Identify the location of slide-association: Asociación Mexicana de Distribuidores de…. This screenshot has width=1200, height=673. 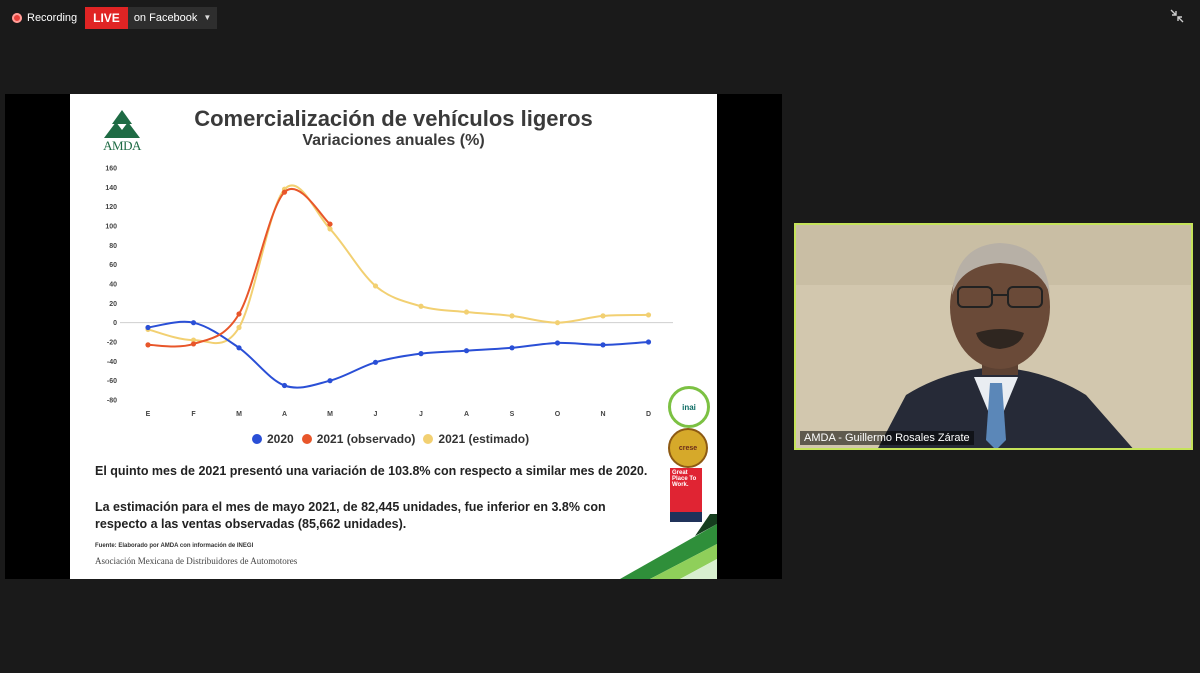
(196, 561).